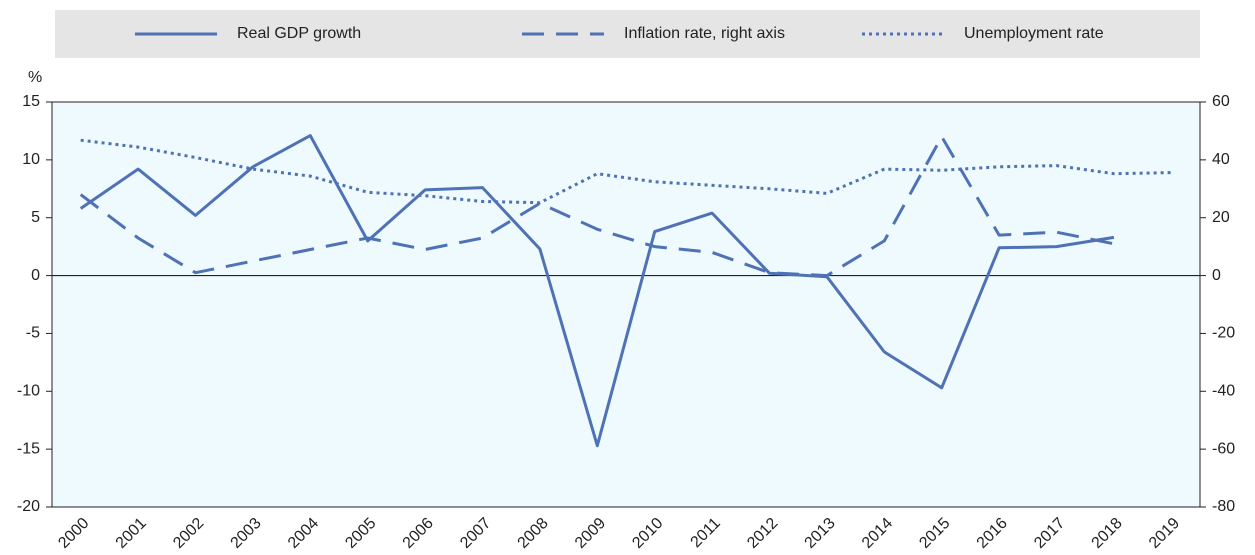 The image size is (1255, 555). Describe the element at coordinates (762, 533) in the screenshot. I see `x-tick-label: 2012` at that location.